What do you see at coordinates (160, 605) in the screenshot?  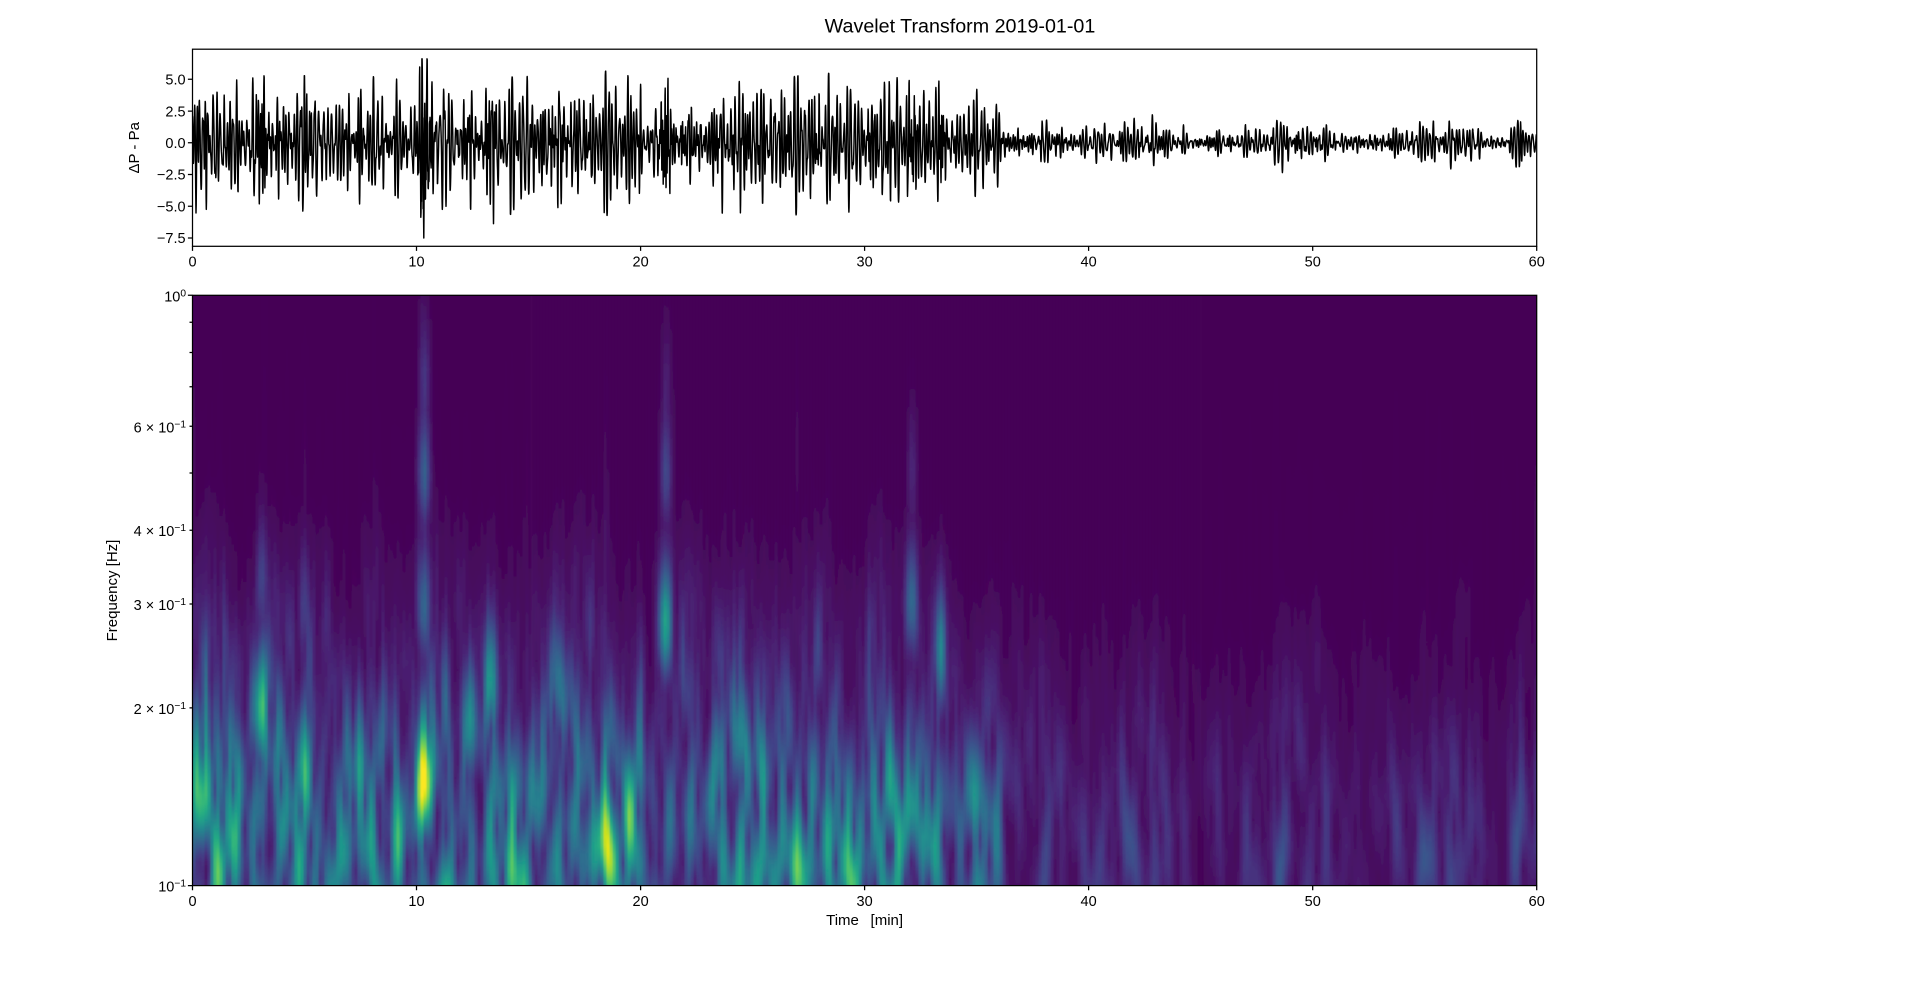 I see `svg-text: 3 × 10⁻¹` at bounding box center [160, 605].